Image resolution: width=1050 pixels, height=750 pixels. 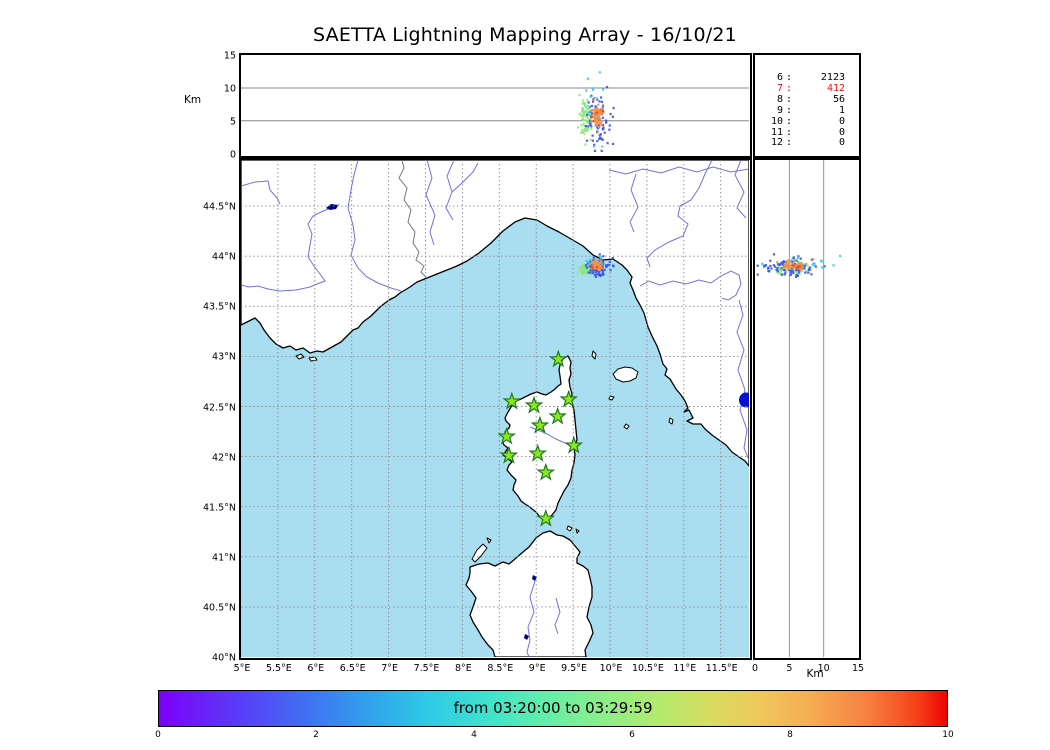 What do you see at coordinates (779, 99) in the screenshot?
I see `stat-hour: 8` at bounding box center [779, 99].